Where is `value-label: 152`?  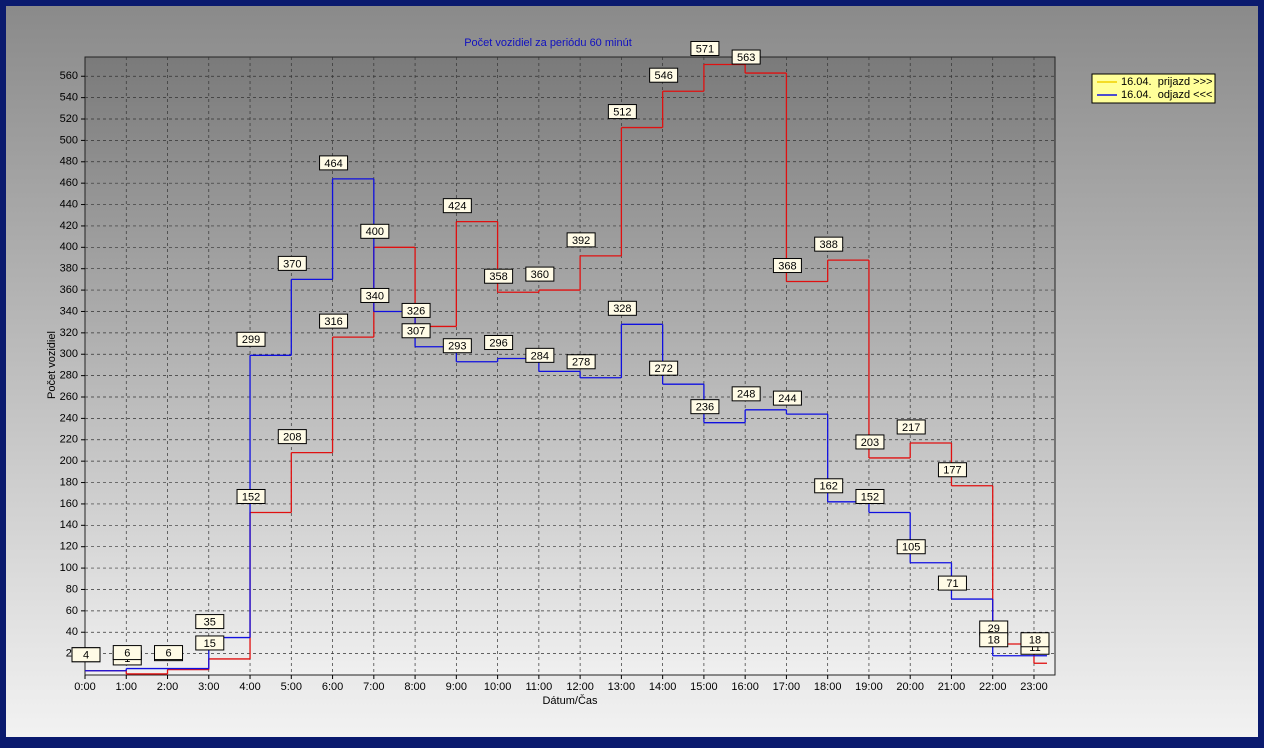
value-label: 152 is located at coordinates (870, 497).